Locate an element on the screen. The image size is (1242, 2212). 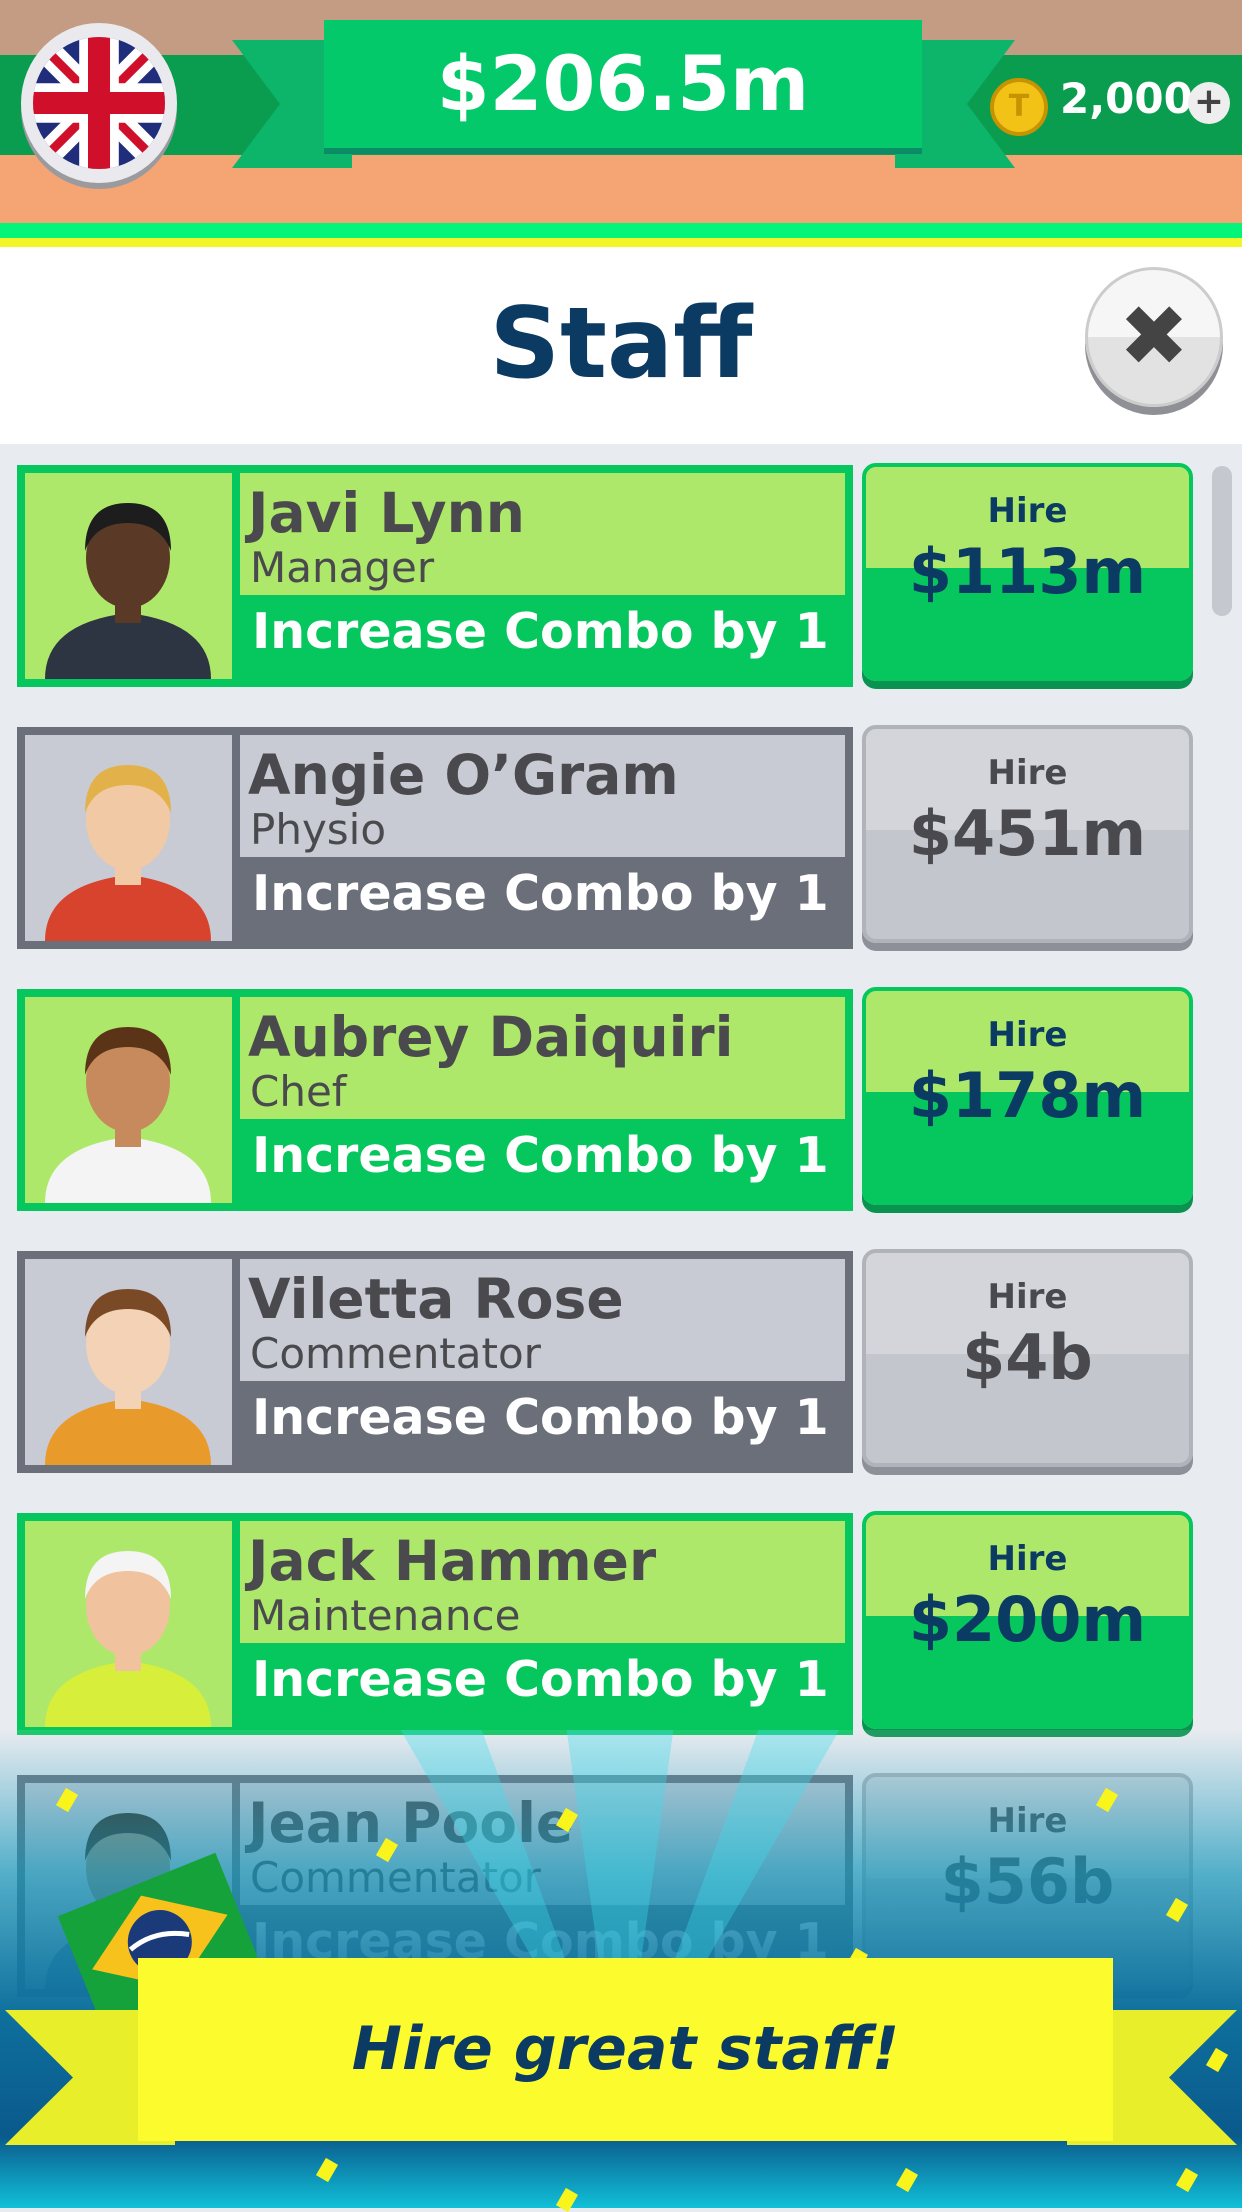
staff-role: Physio is located at coordinates (318, 829).